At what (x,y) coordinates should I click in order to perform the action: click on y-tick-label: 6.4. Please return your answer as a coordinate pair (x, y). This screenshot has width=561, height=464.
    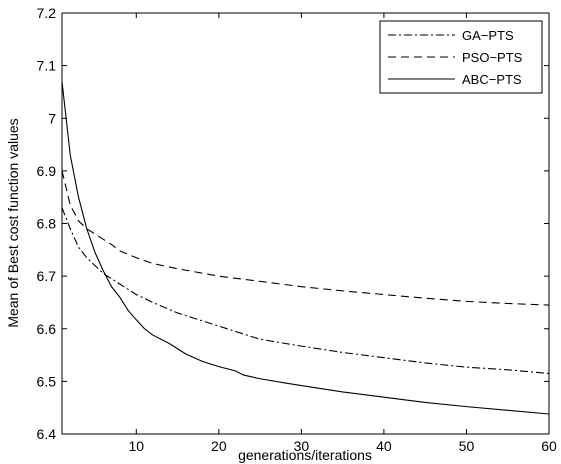
    Looking at the image, I should click on (47, 434).